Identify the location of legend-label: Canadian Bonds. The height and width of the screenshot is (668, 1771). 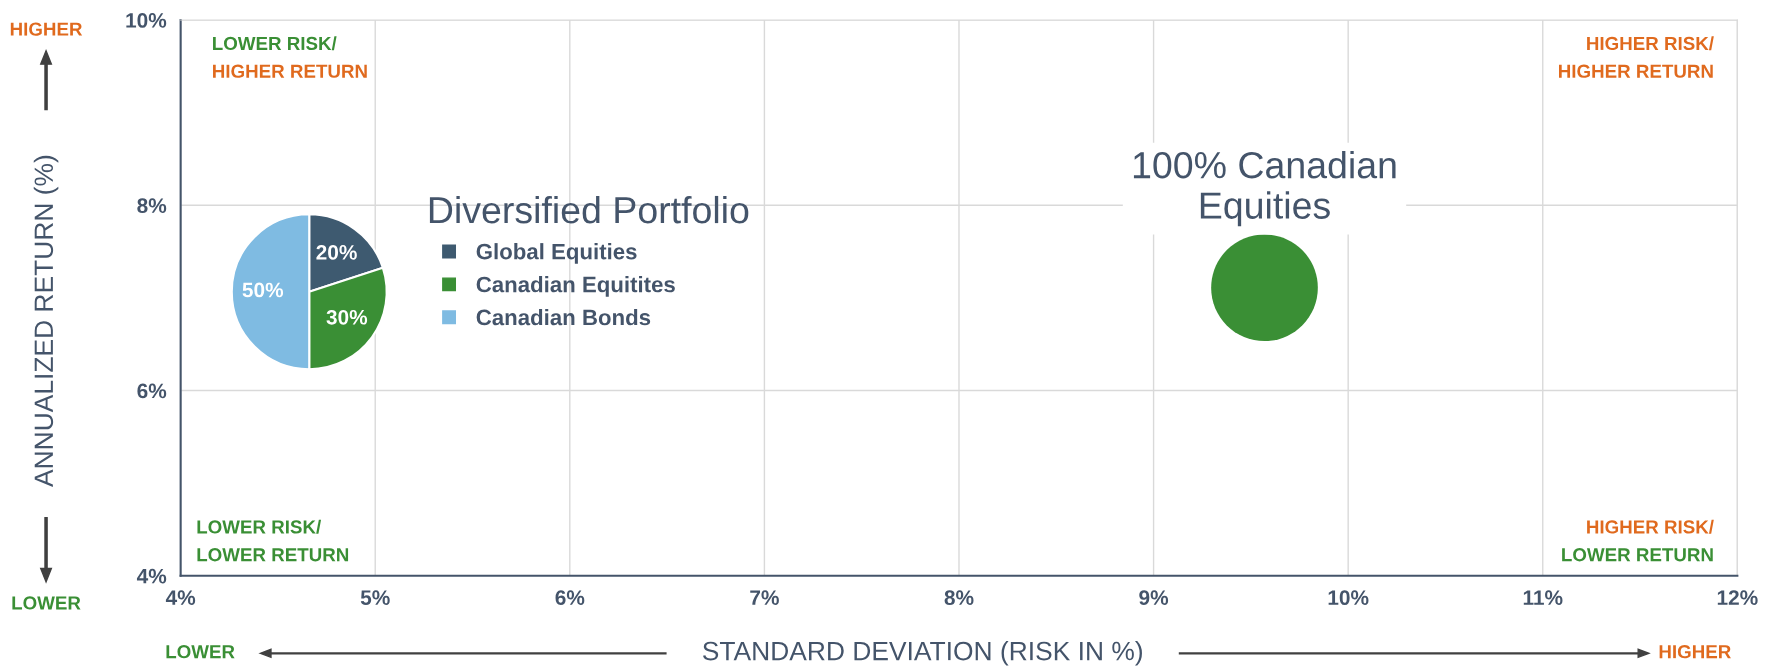
(563, 317).